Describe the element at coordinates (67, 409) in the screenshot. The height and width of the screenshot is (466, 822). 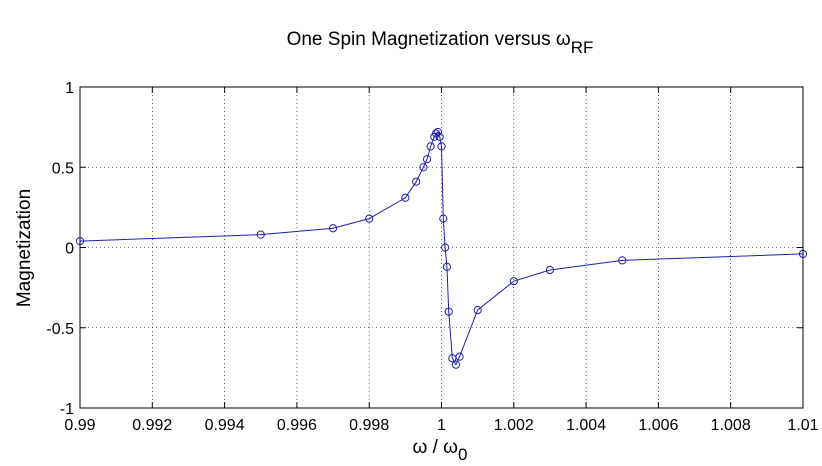
I see `y-tick-label: -1` at that location.